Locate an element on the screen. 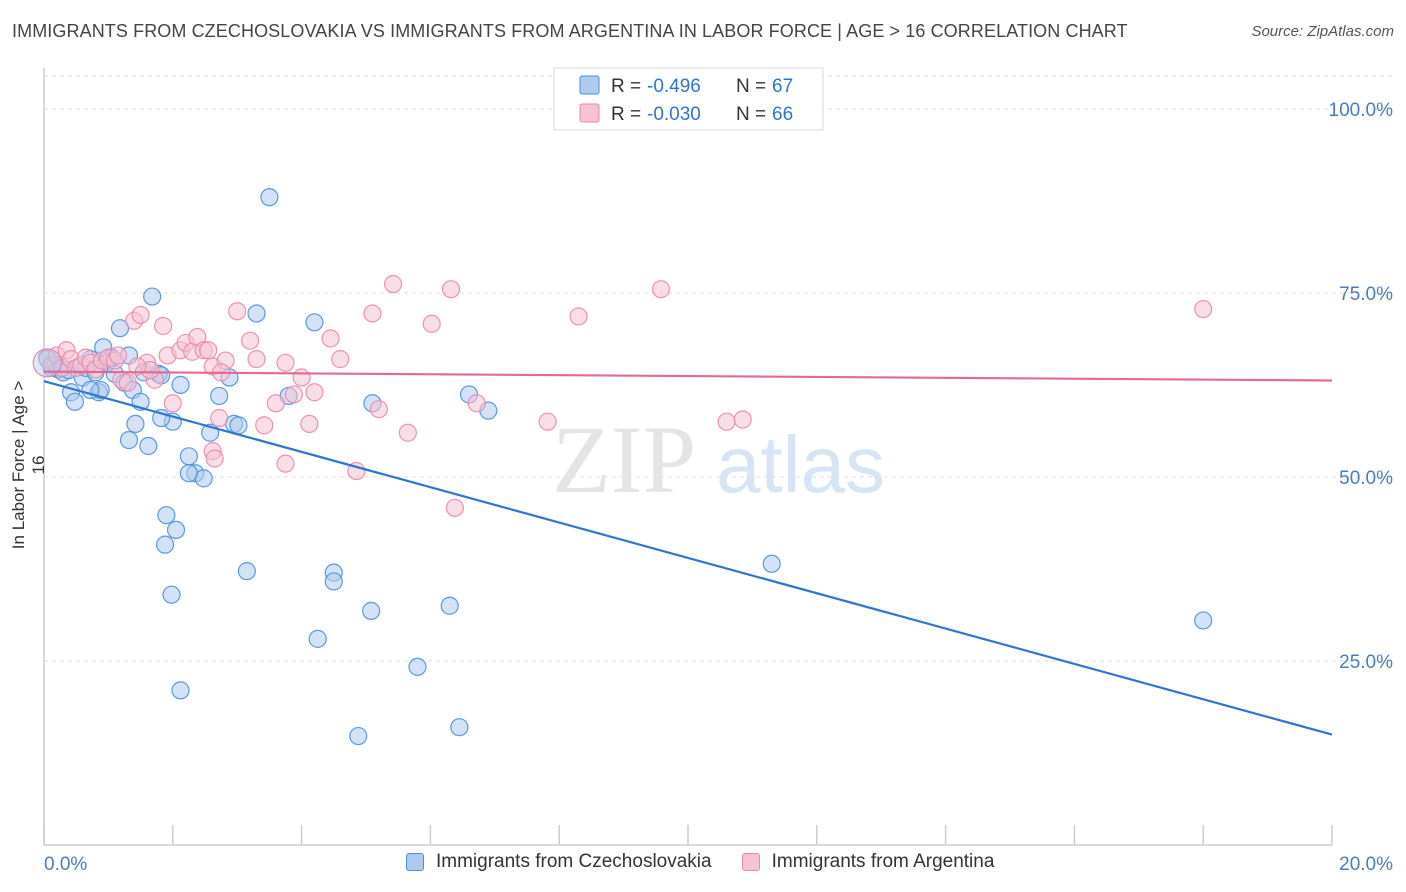 Image resolution: width=1406 pixels, height=892 pixels. legend-swatch-blue is located at coordinates (415, 862).